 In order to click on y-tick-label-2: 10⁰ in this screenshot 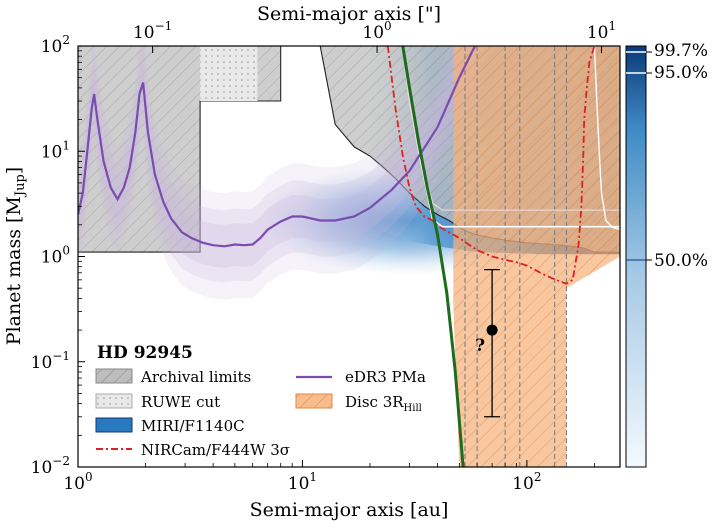, I will do `click(55, 256)`.